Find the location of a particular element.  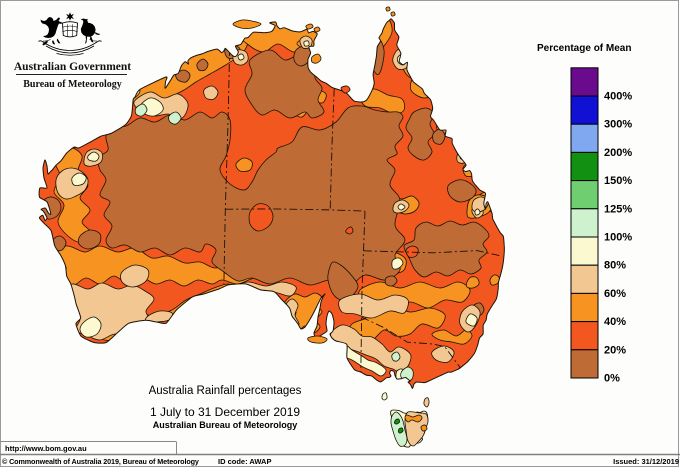

svg-text: 150% is located at coordinates (618, 181).